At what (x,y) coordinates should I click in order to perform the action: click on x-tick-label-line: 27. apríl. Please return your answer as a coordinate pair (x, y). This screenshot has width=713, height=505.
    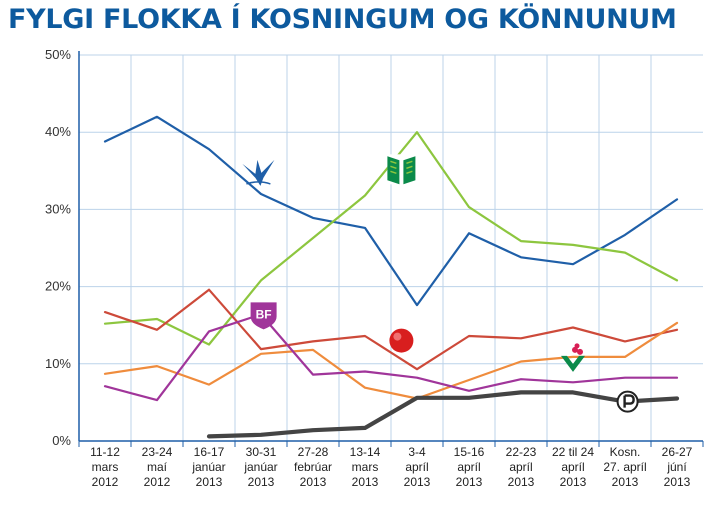
    Looking at the image, I should click on (624, 467).